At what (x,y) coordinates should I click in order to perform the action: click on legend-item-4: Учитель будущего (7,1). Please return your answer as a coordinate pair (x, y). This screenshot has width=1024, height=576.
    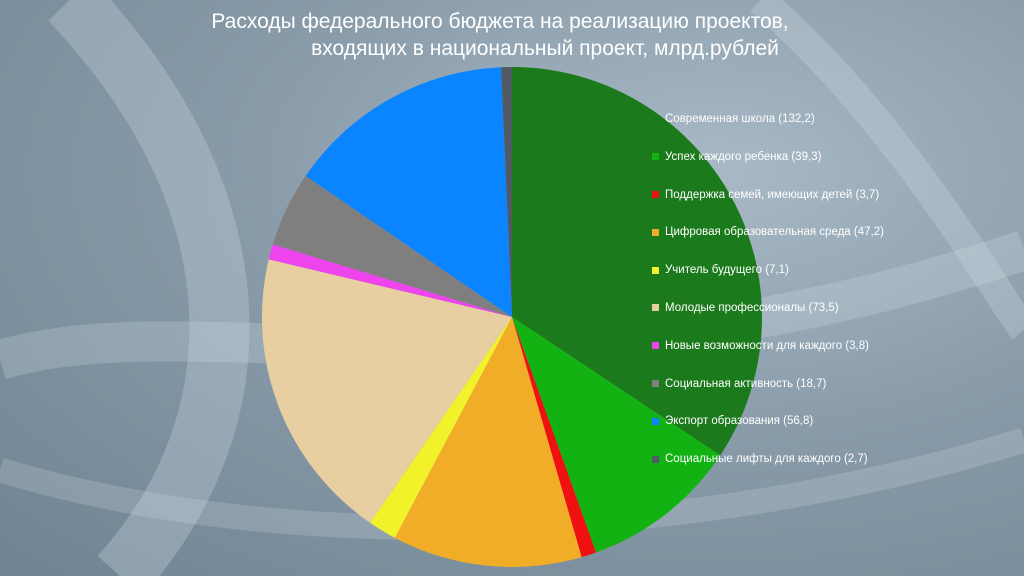
    Looking at the image, I should click on (768, 270).